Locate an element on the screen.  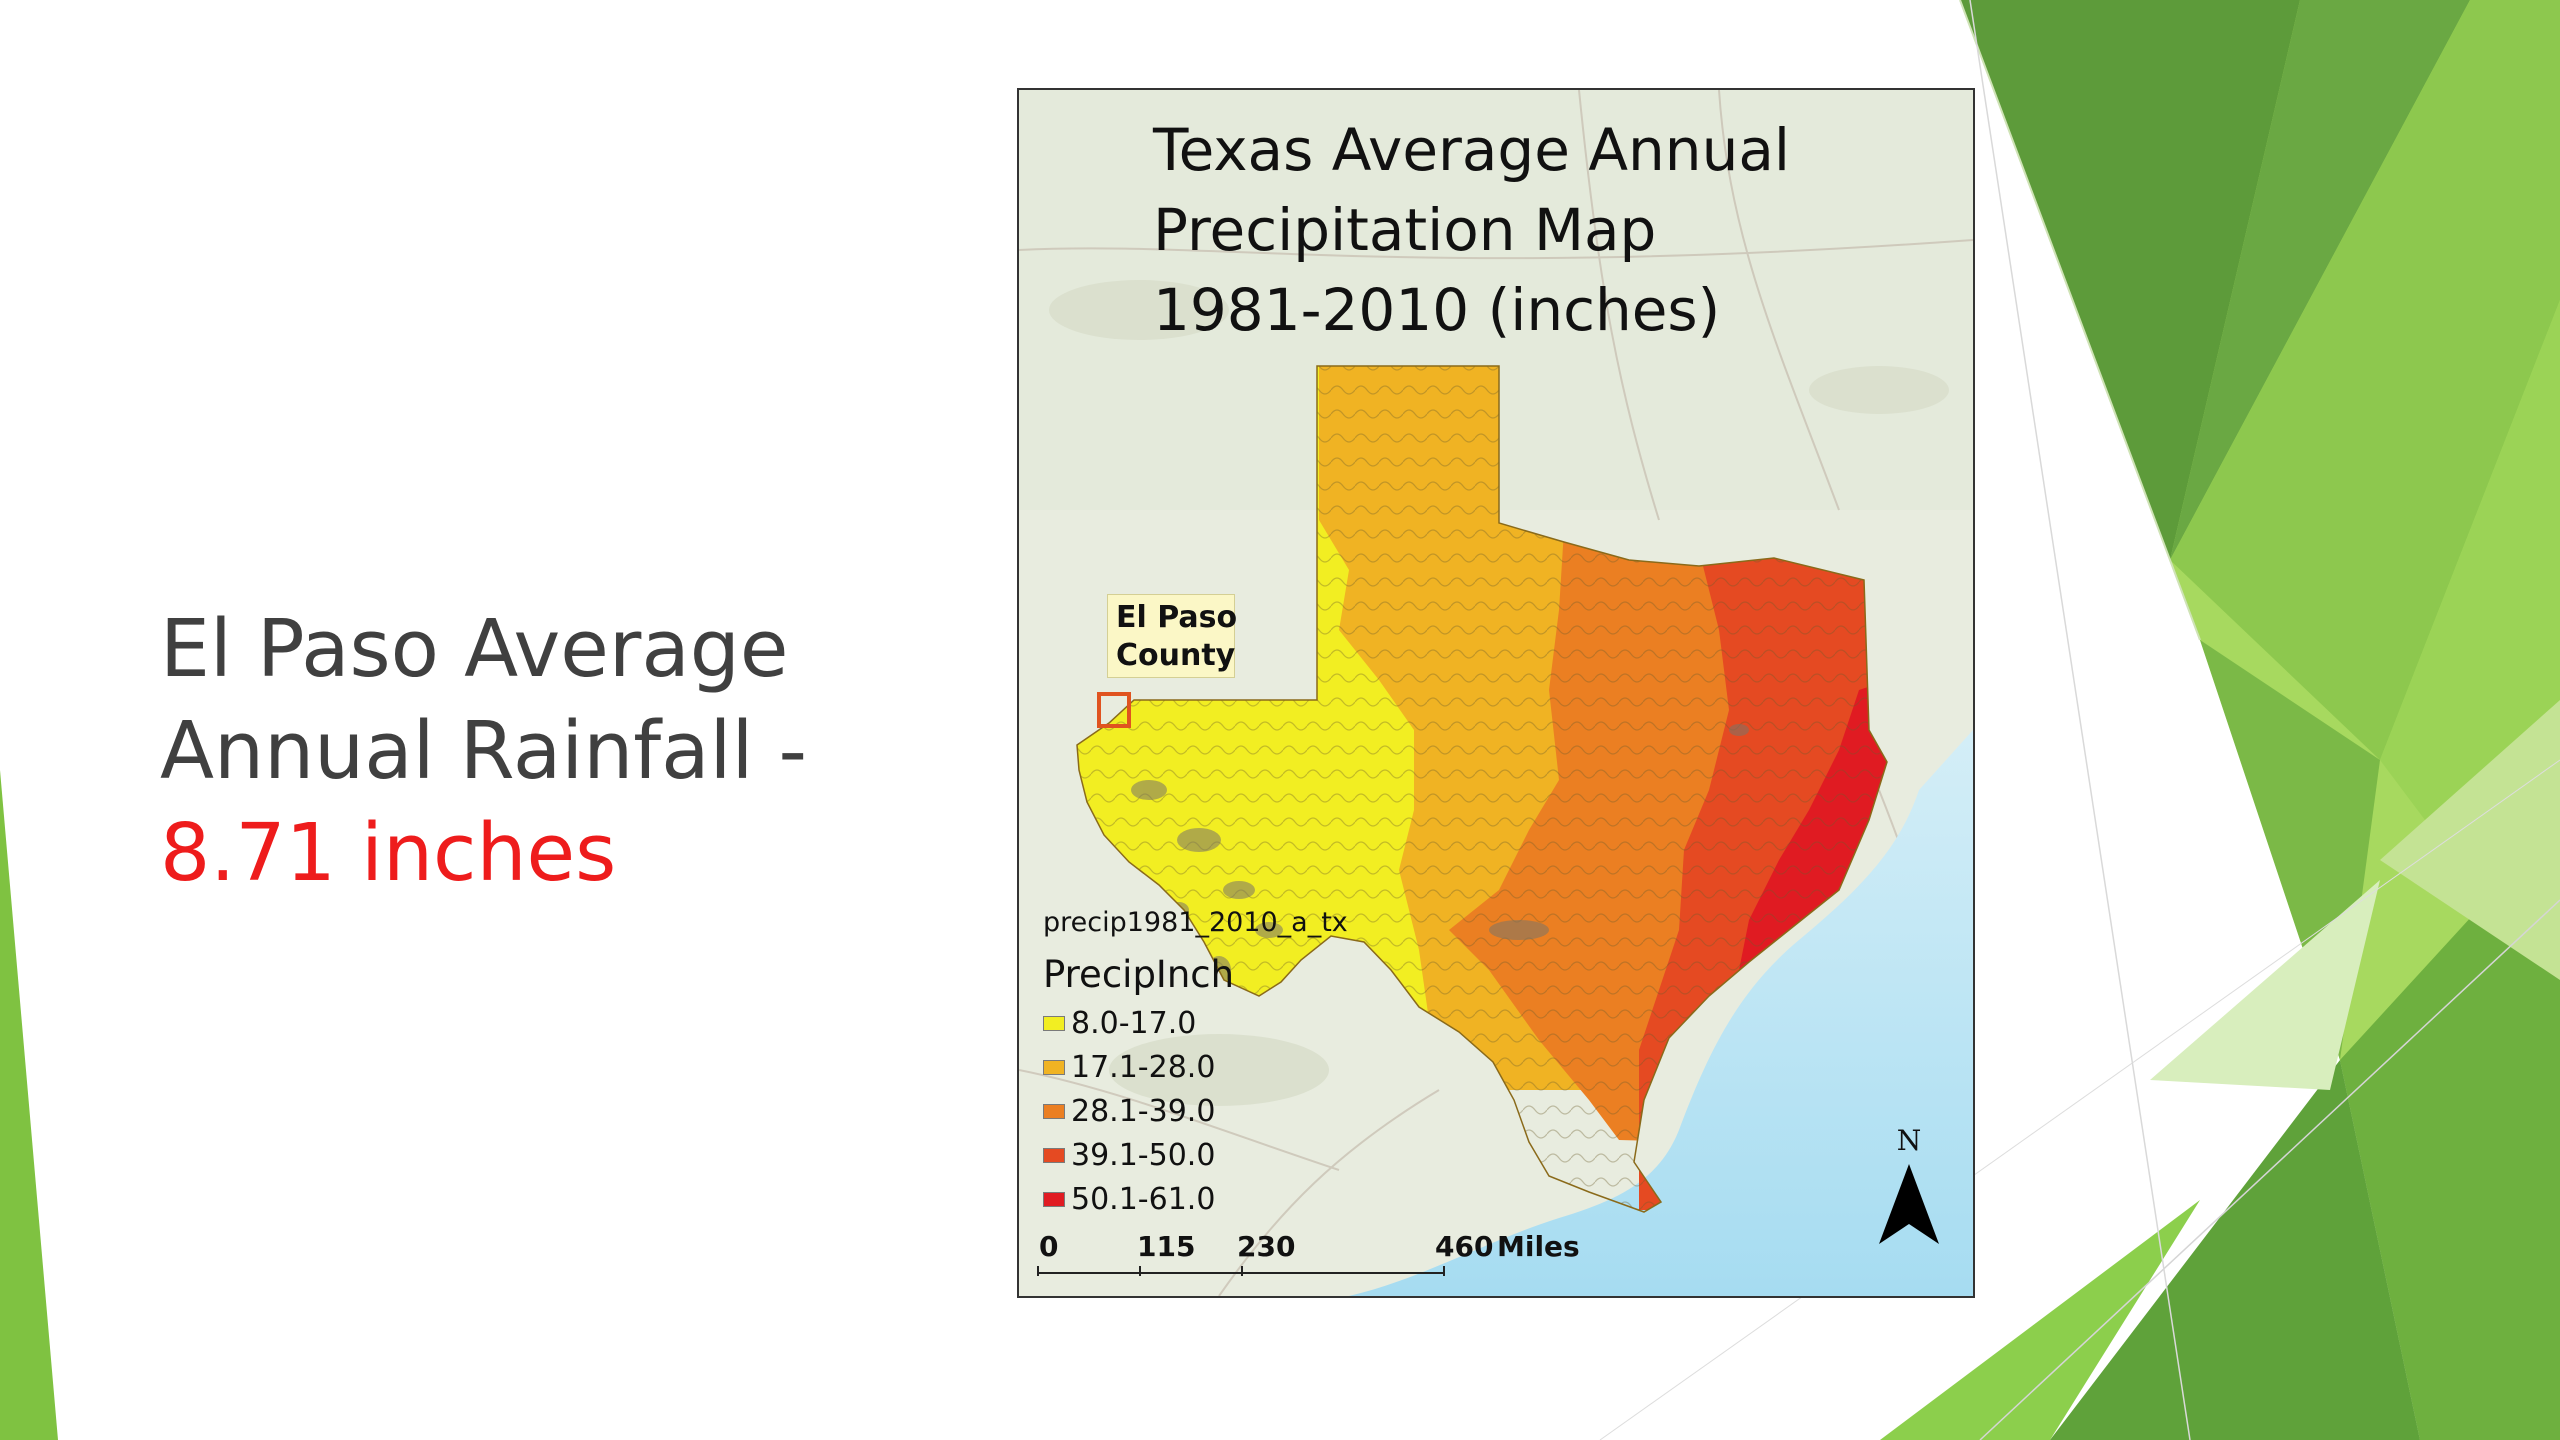
callout-line-1: El Paso is located at coordinates (1177, 617).